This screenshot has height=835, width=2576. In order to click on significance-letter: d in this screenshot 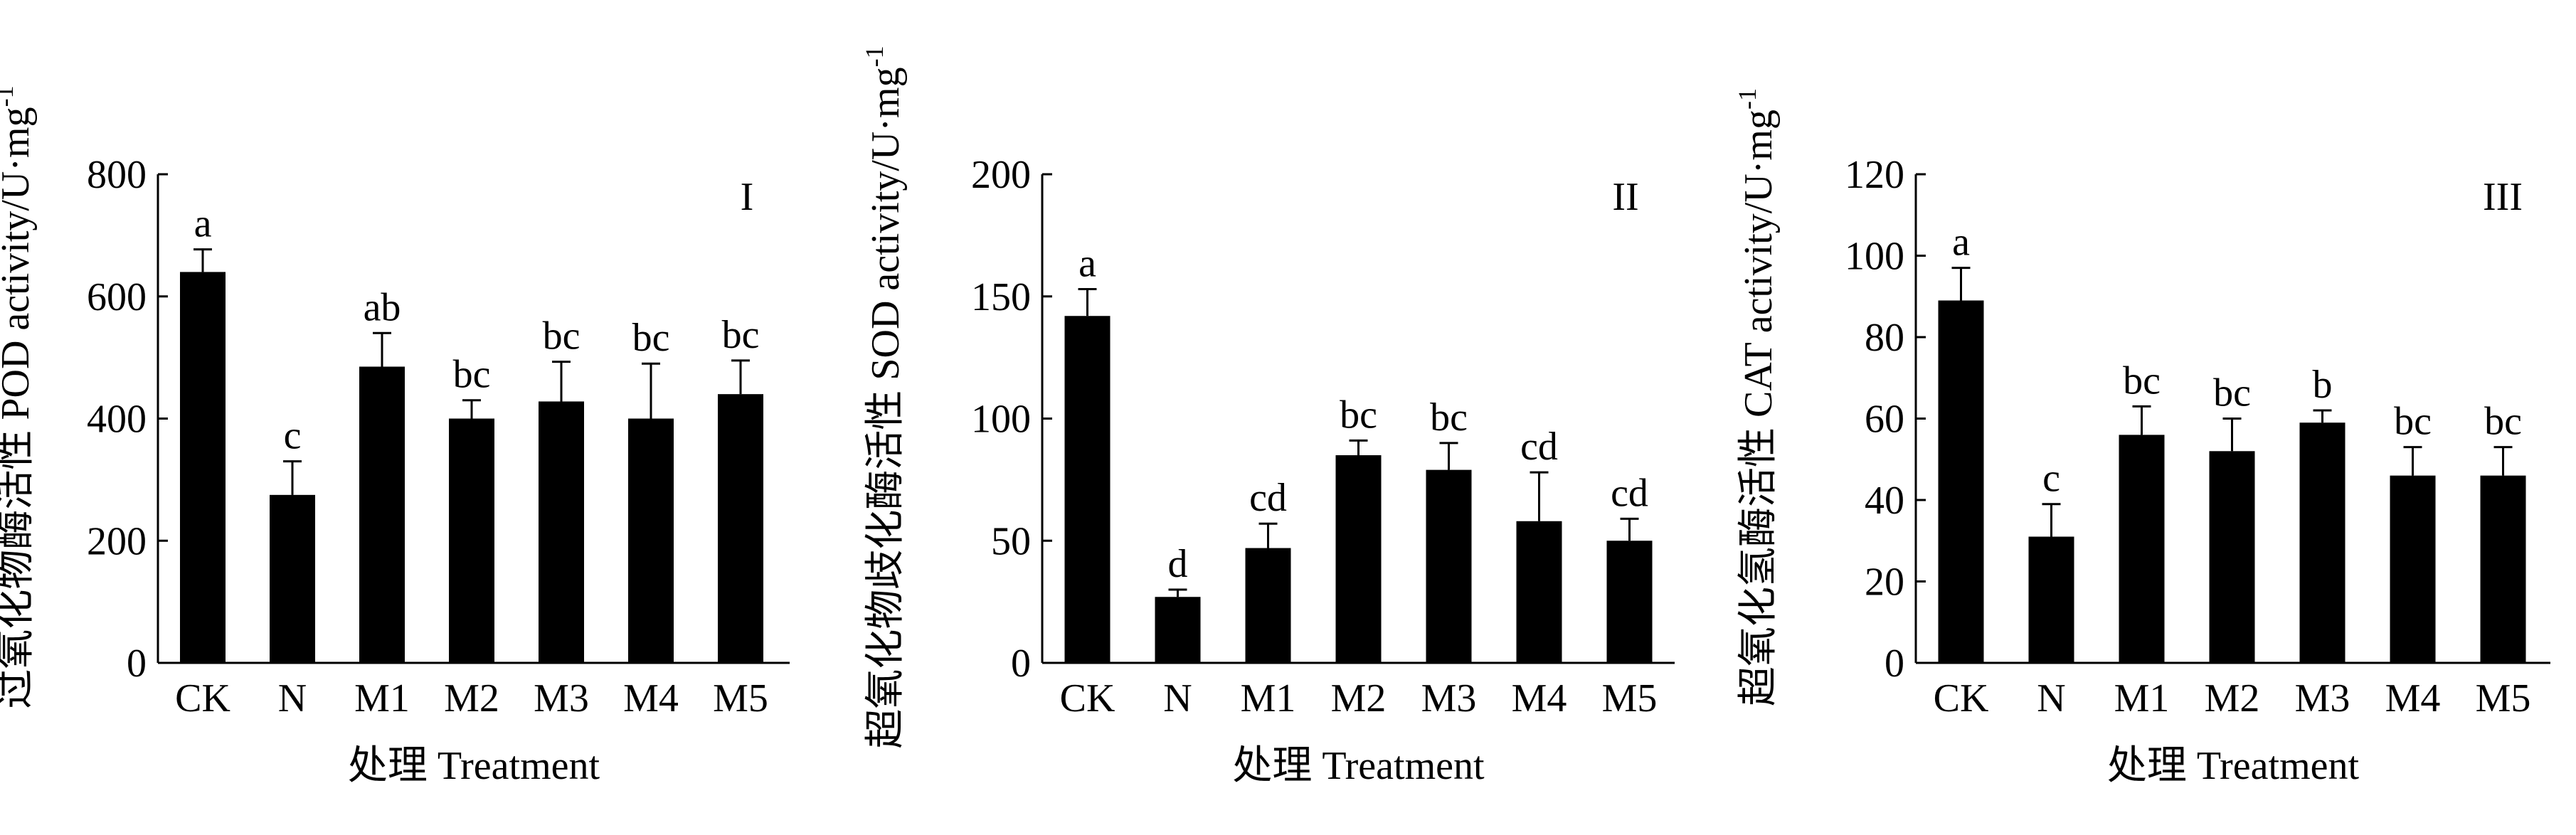, I will do `click(1178, 564)`.